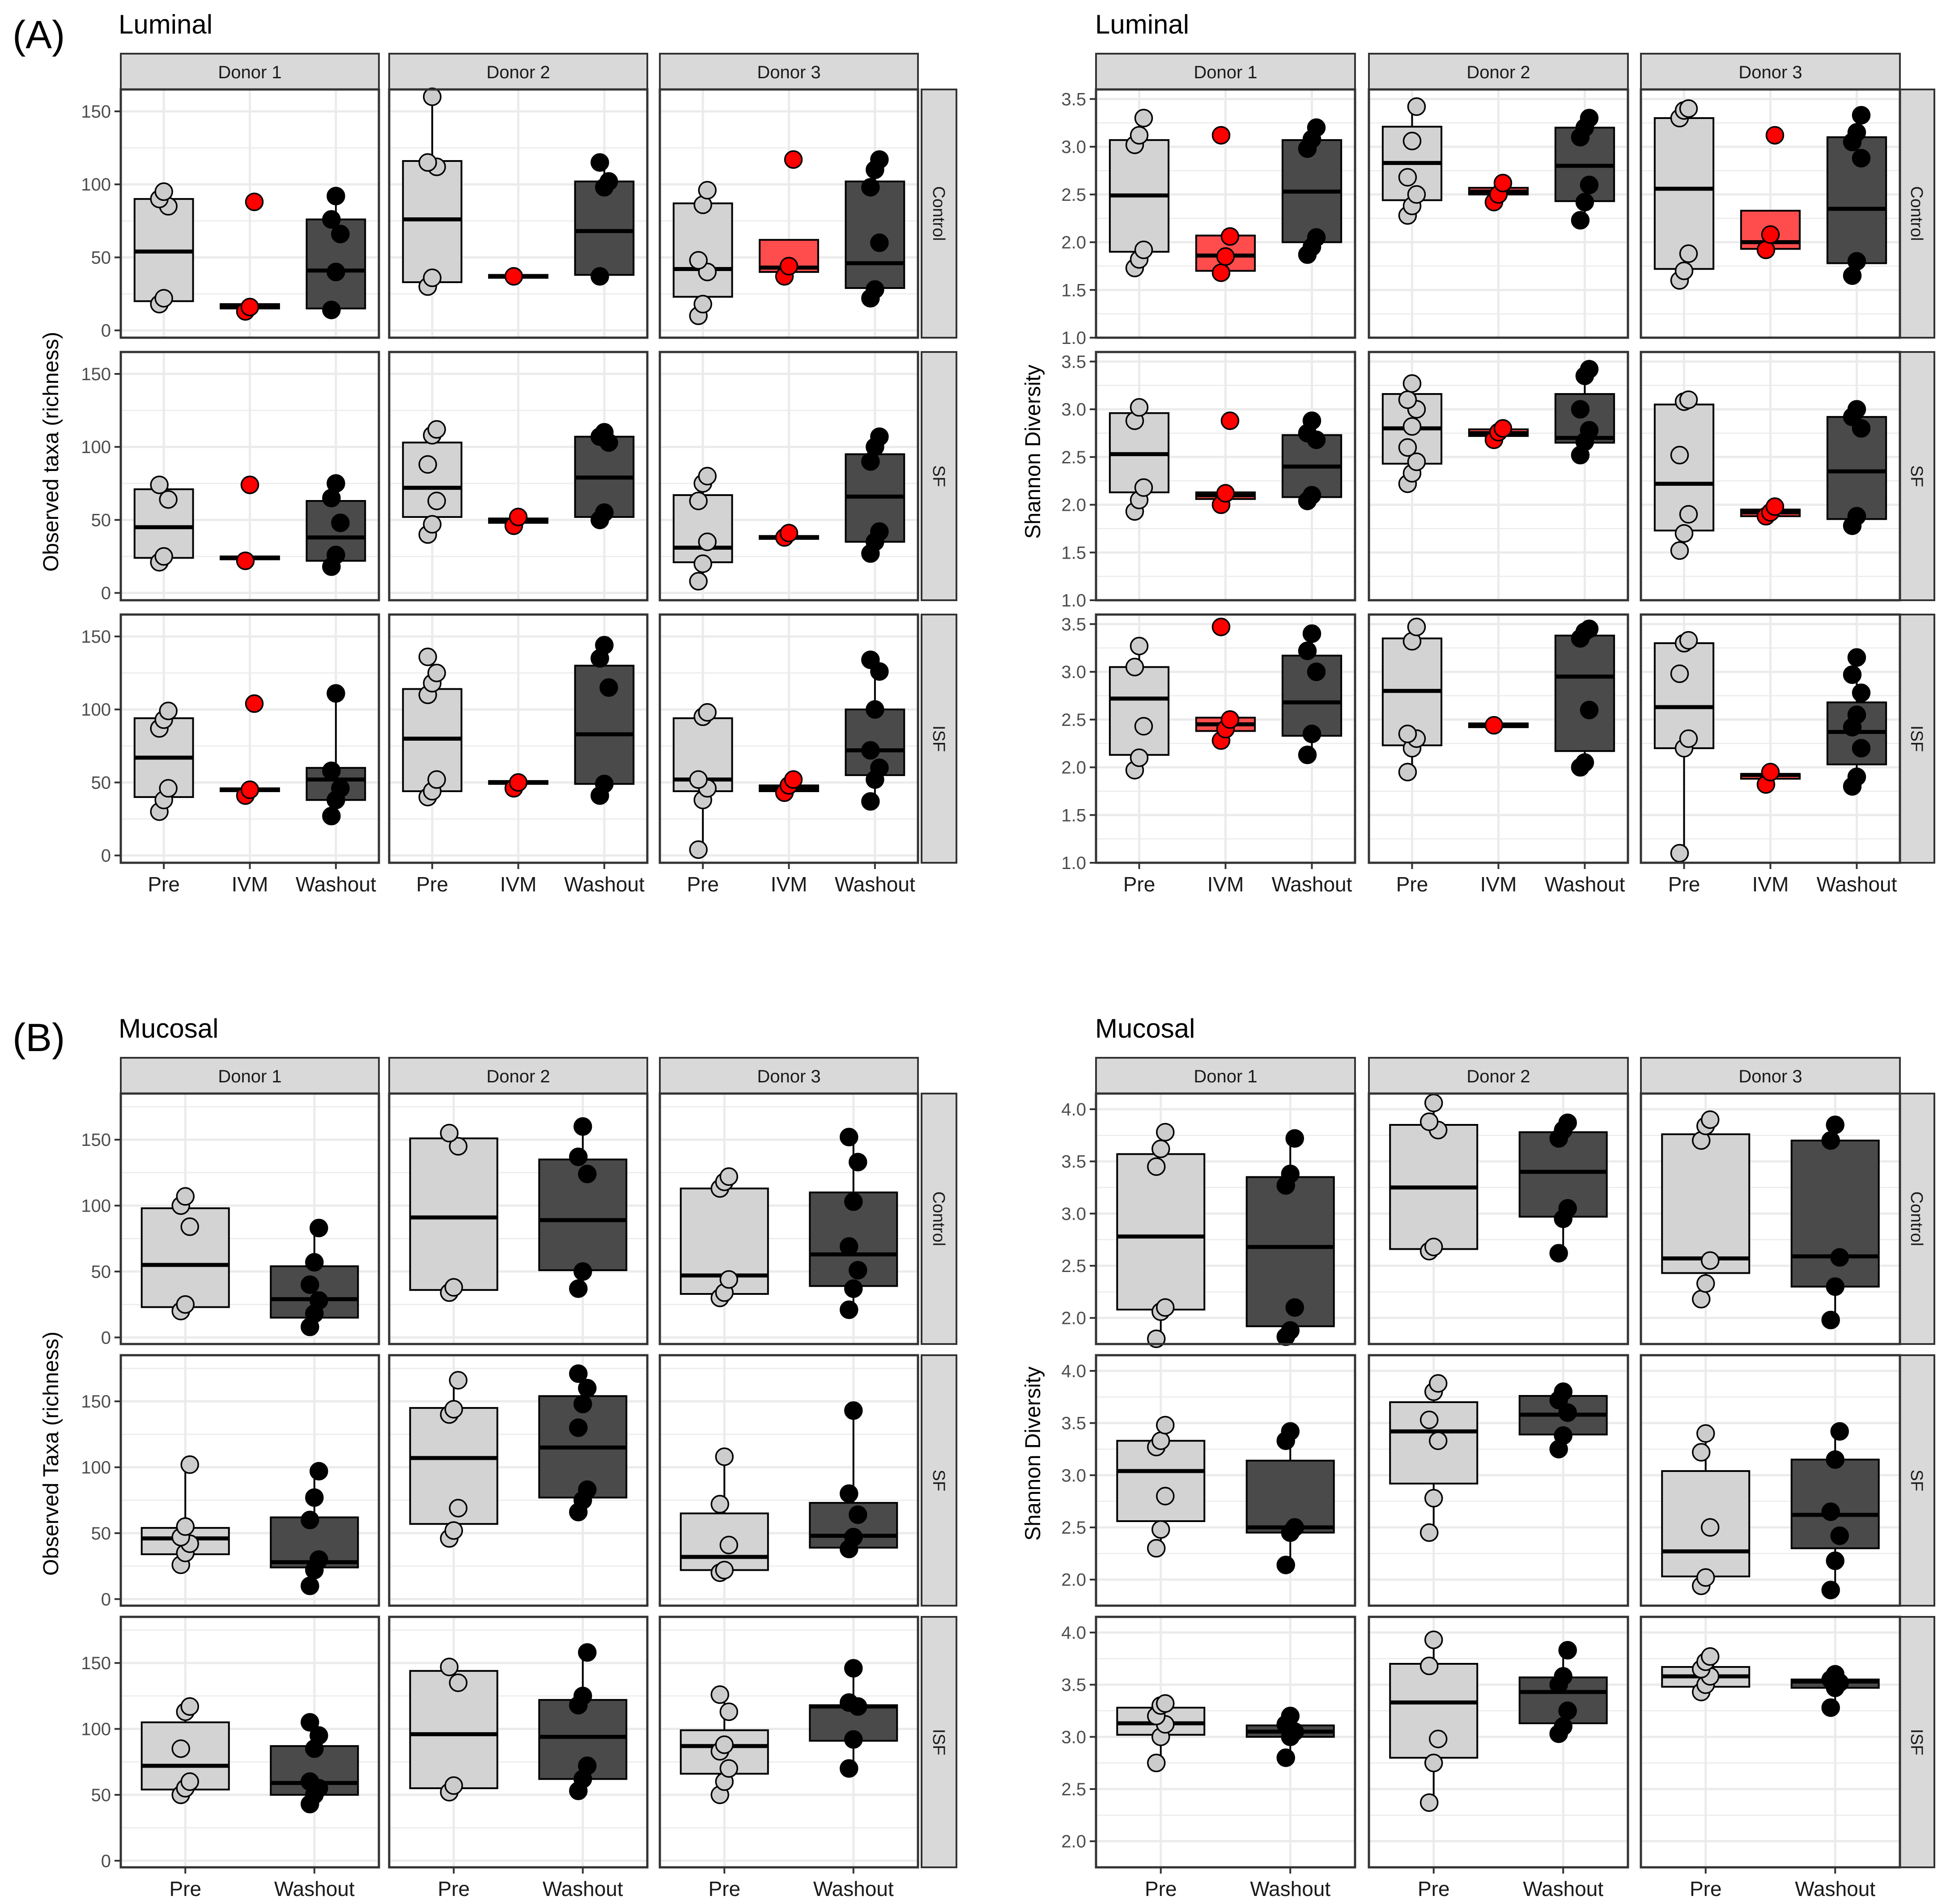  I want to click on y-tick-label: 1.0, so click(1074, 863).